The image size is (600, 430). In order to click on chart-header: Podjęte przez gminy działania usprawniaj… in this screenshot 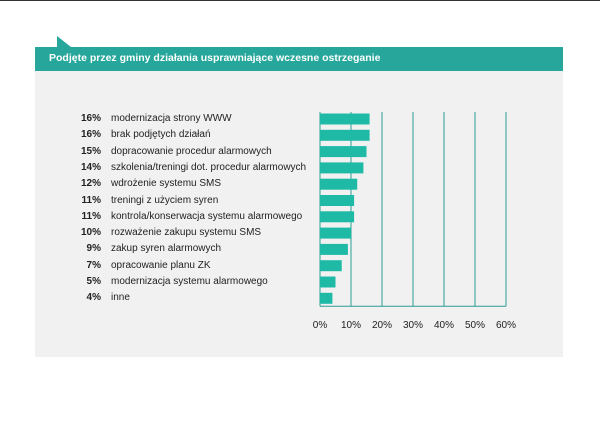, I will do `click(299, 53)`.